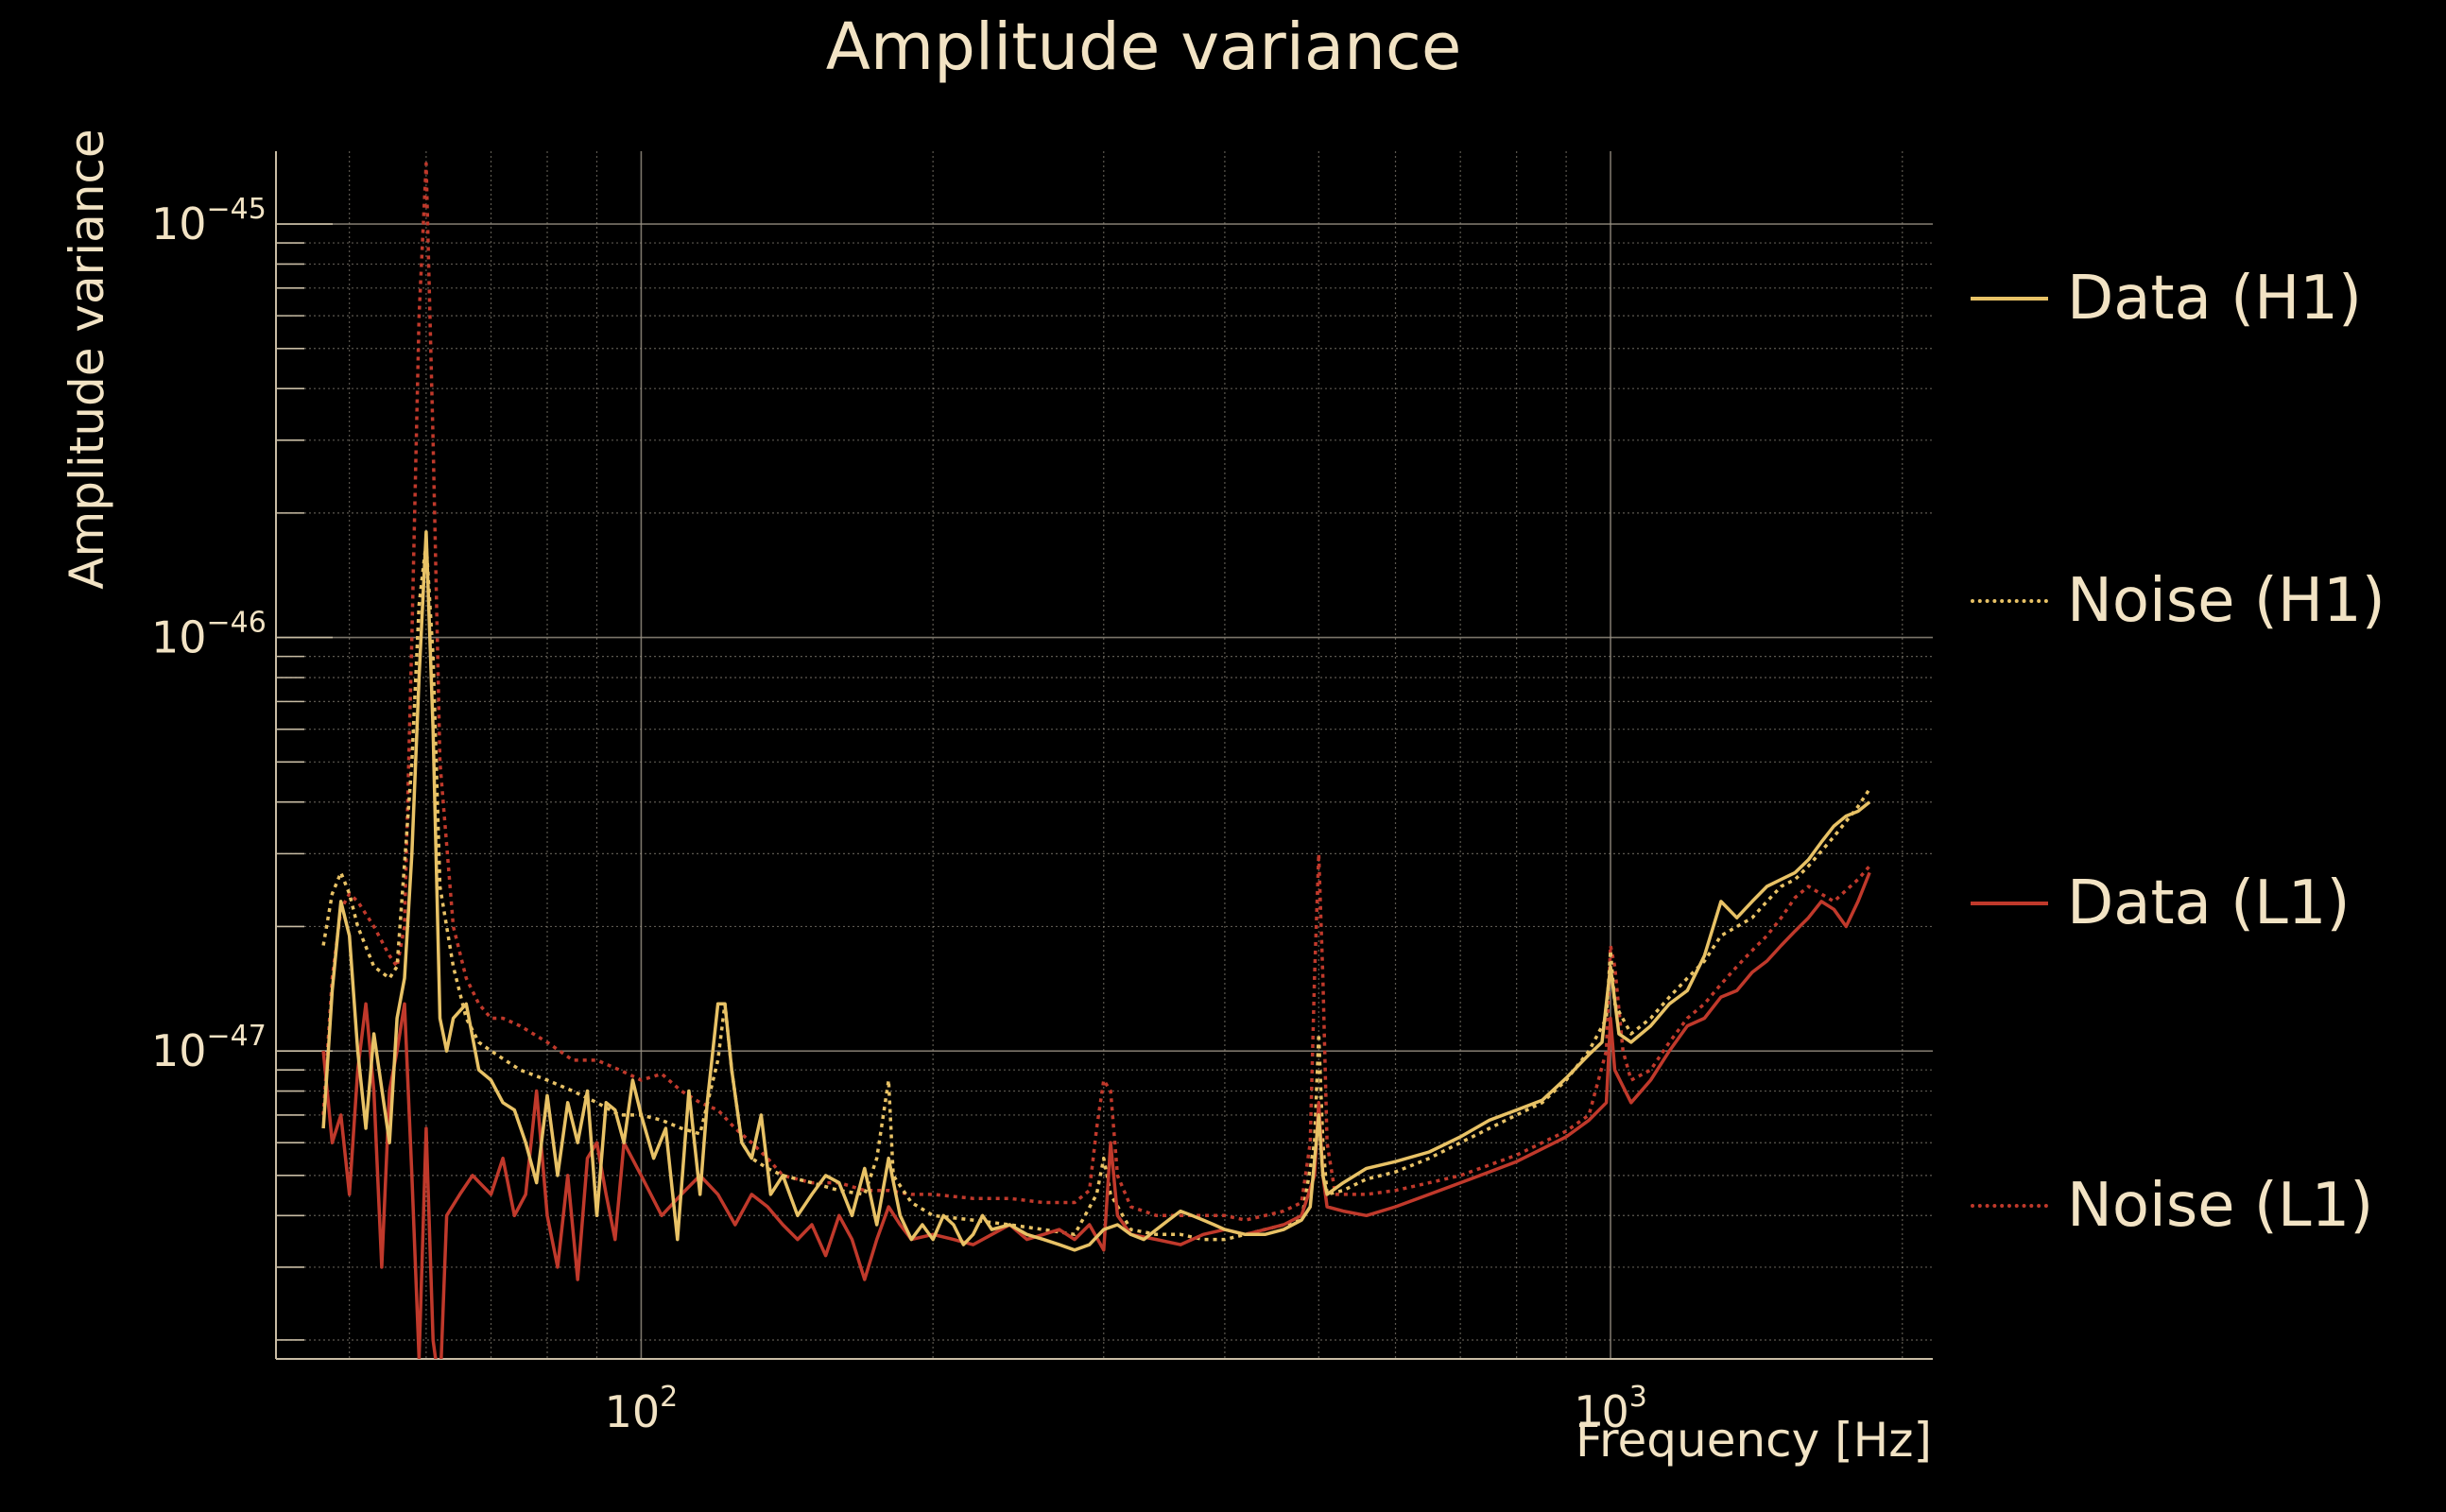  Describe the element at coordinates (2010, 903) in the screenshot. I see `legend-swatch-data-l1` at that location.